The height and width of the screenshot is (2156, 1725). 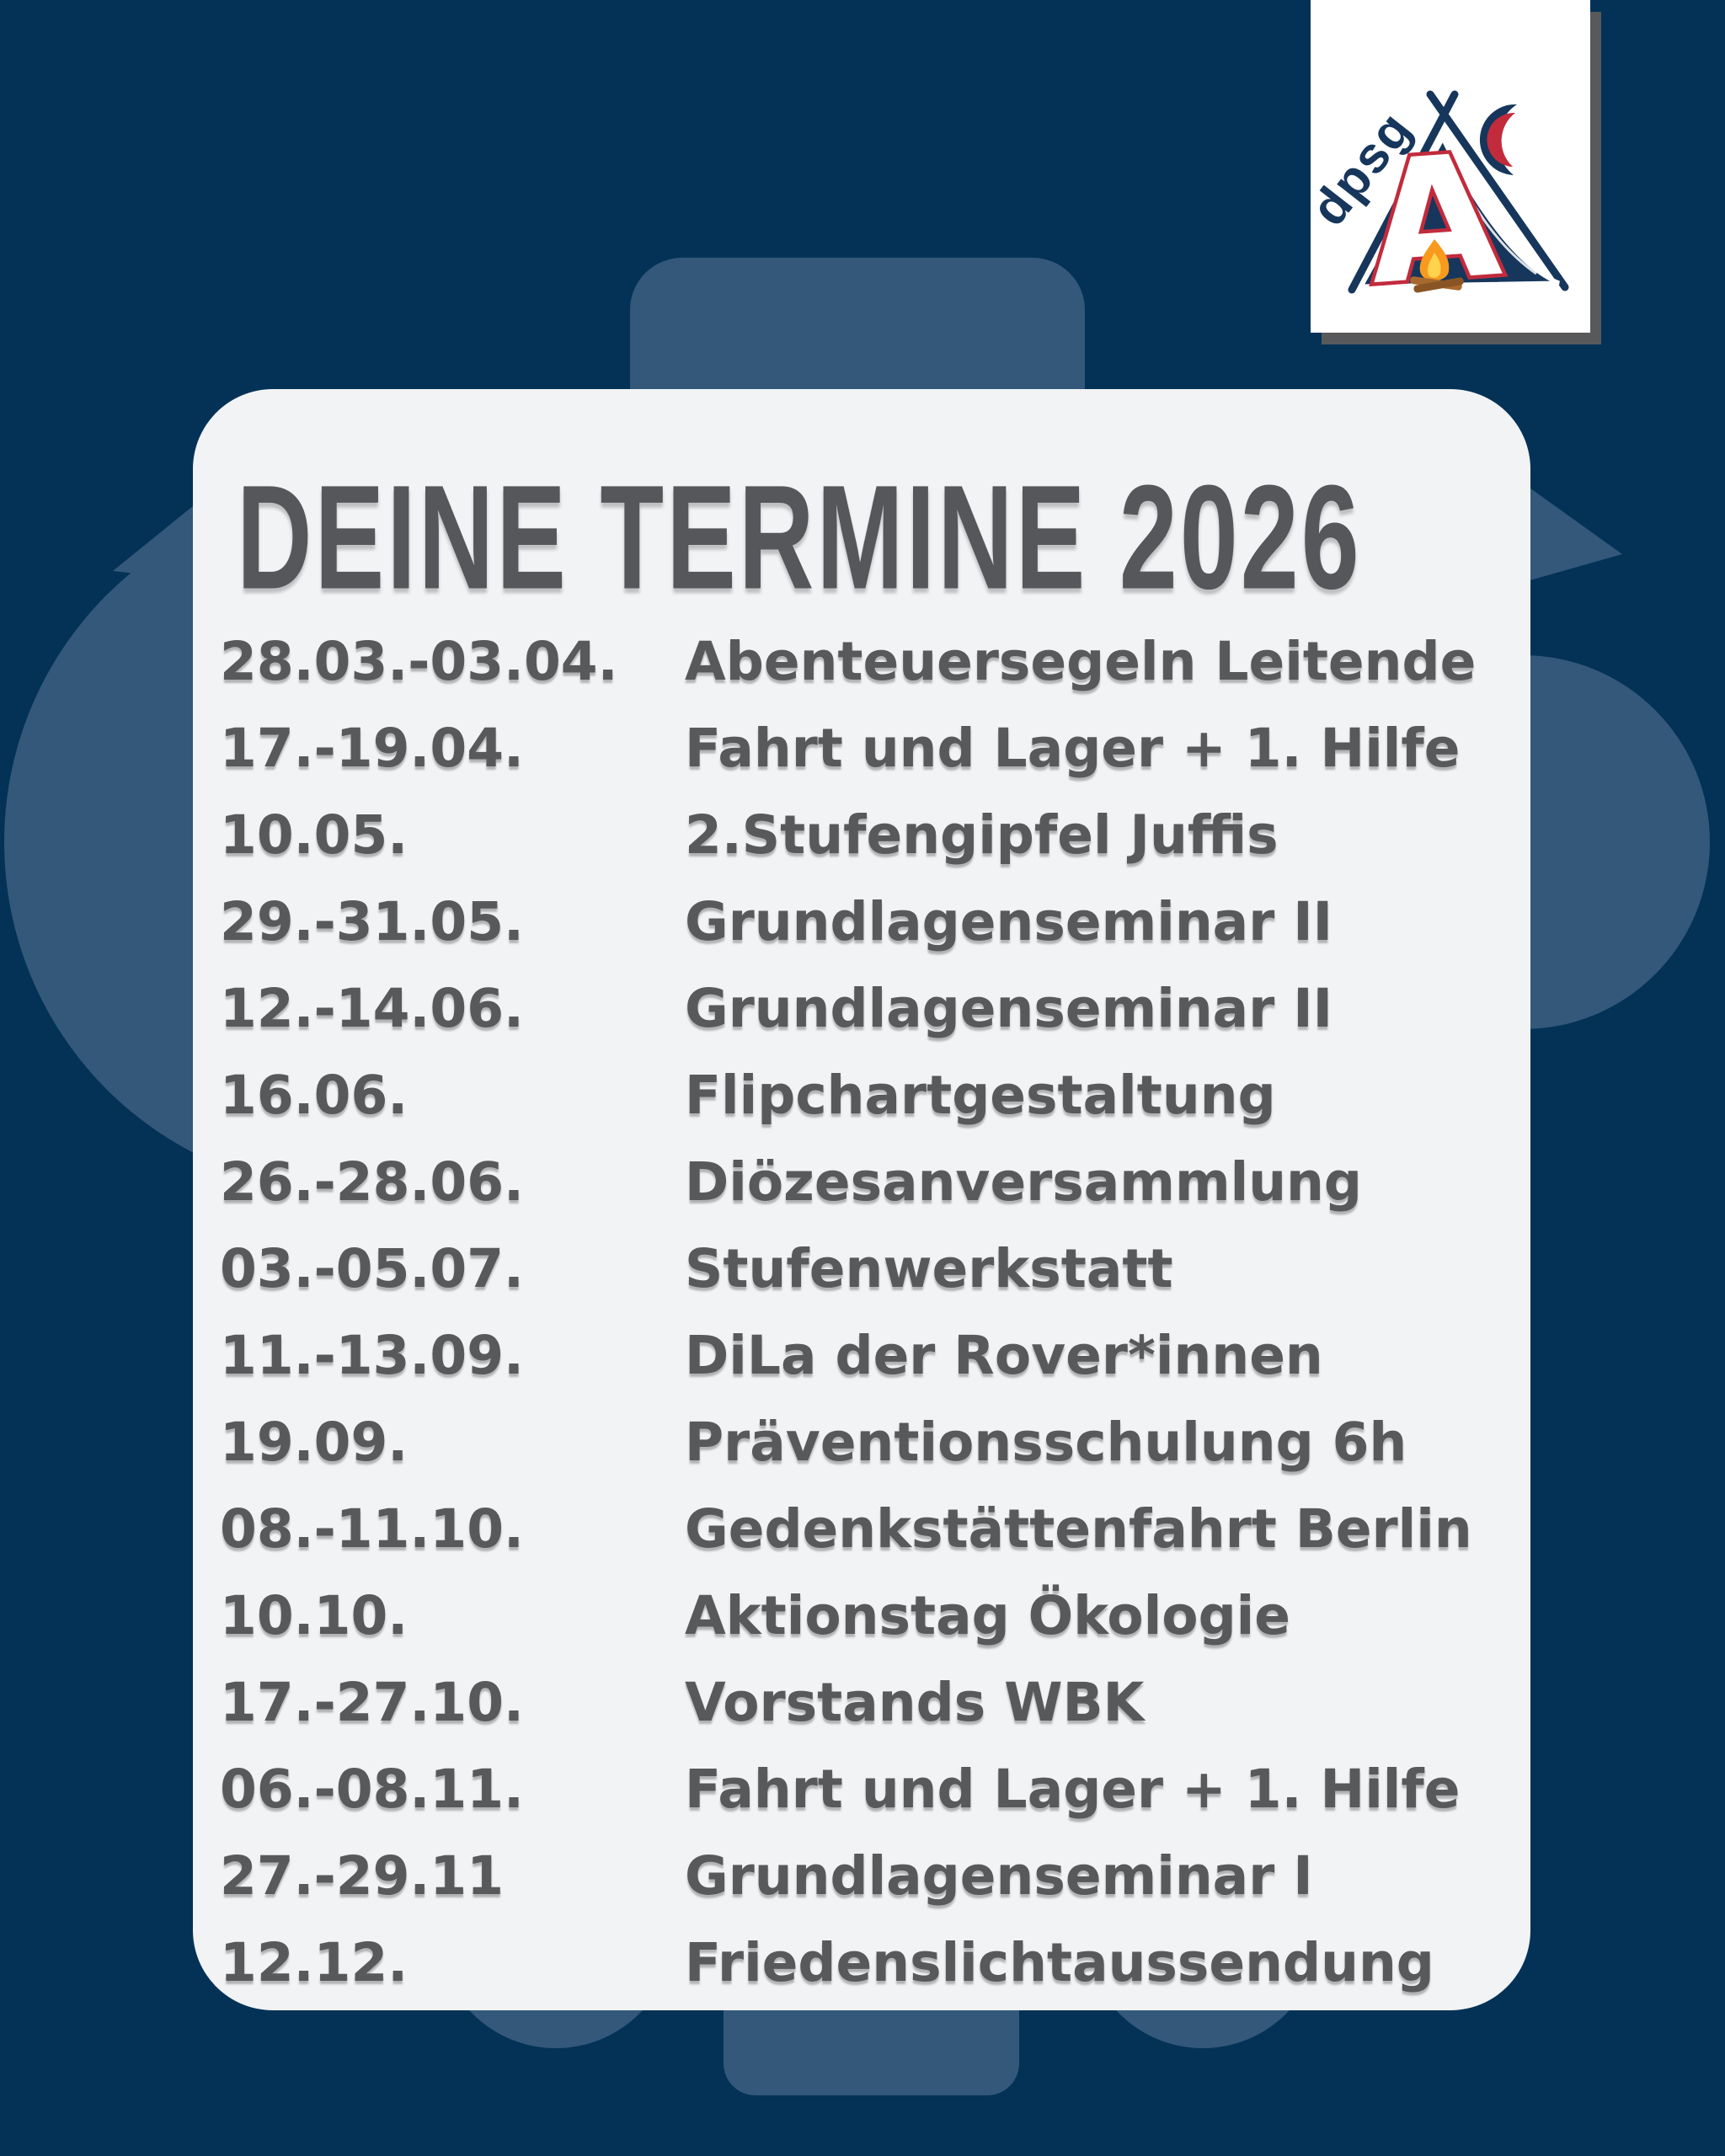 I want to click on event-name: Stufenwerkstatt, so click(x=929, y=1268).